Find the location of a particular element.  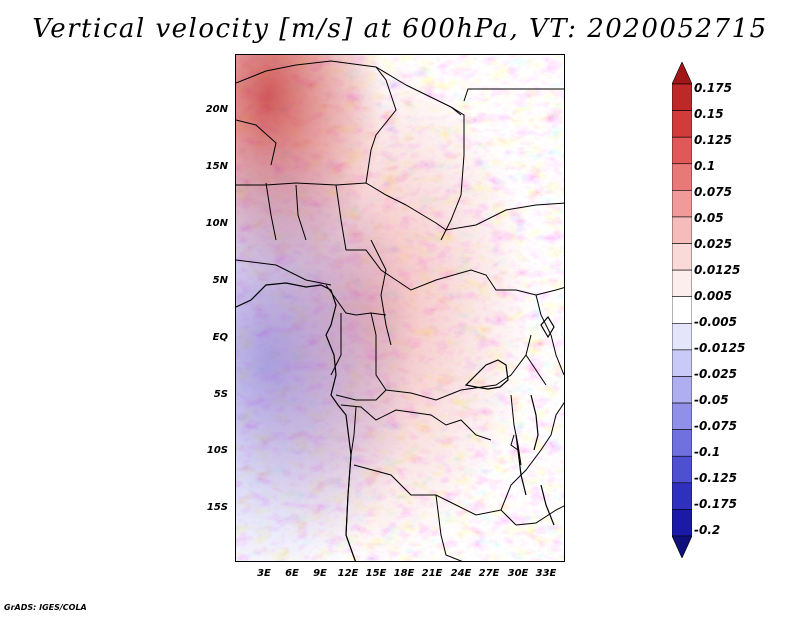

lon-label-6e: 6E is located at coordinates (292, 573).